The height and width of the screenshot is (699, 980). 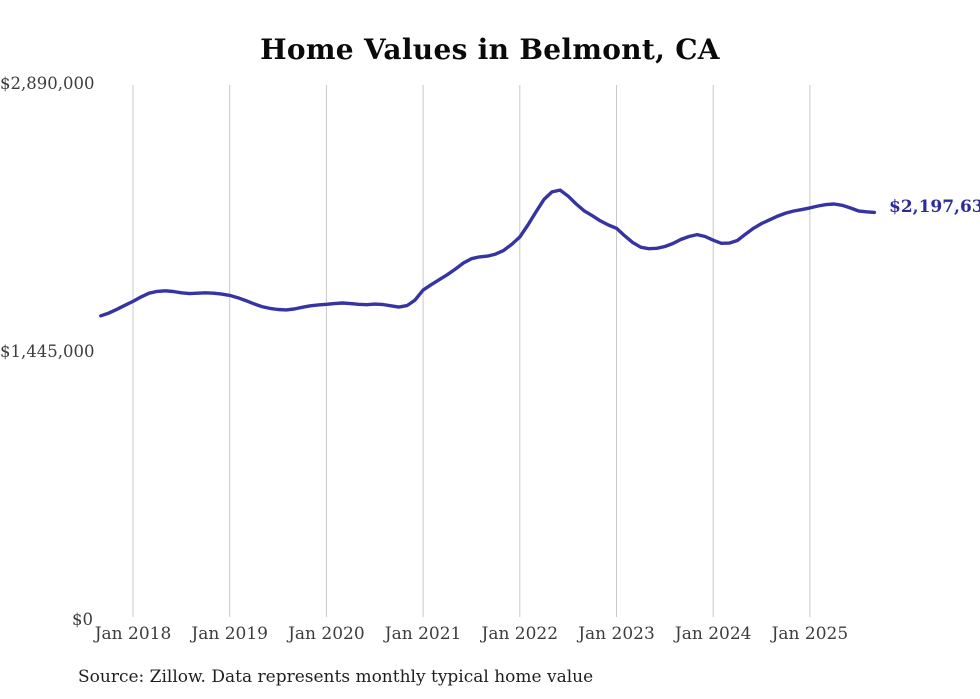 What do you see at coordinates (713, 634) in the screenshot?
I see `x-tick-label: Jan 2024` at bounding box center [713, 634].